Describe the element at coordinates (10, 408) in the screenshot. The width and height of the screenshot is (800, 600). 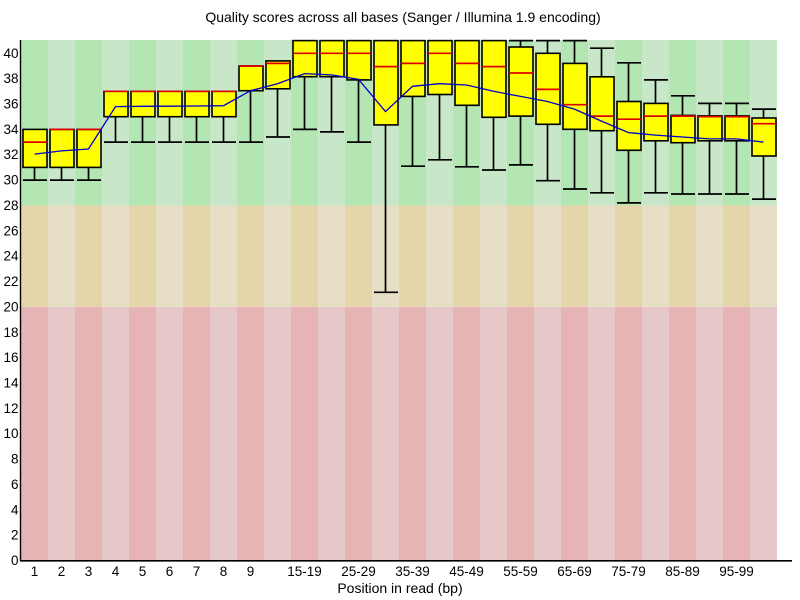
I see `svg-text: 12` at that location.